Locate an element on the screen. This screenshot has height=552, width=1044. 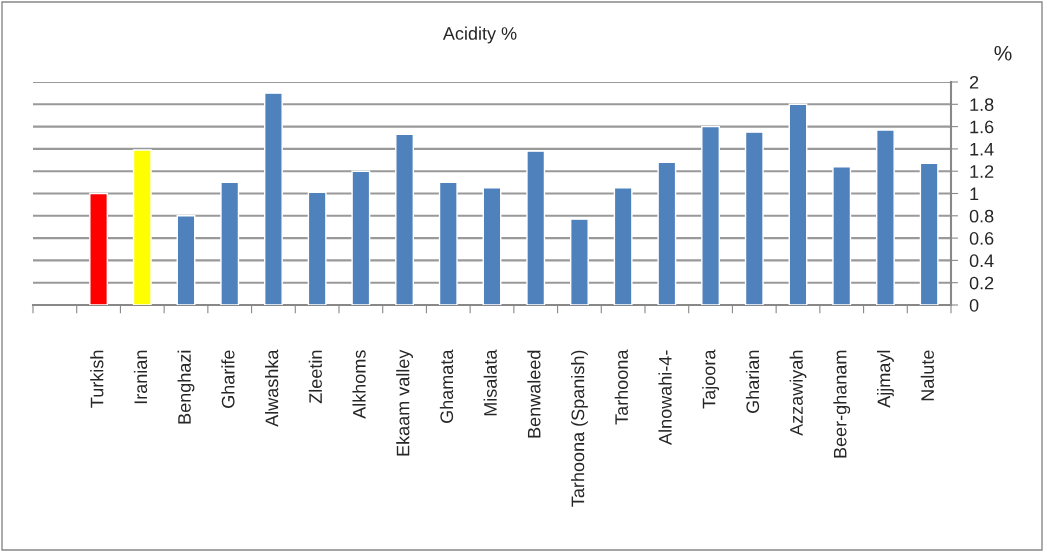
x-tick-label: Gharian is located at coordinates (752, 381).